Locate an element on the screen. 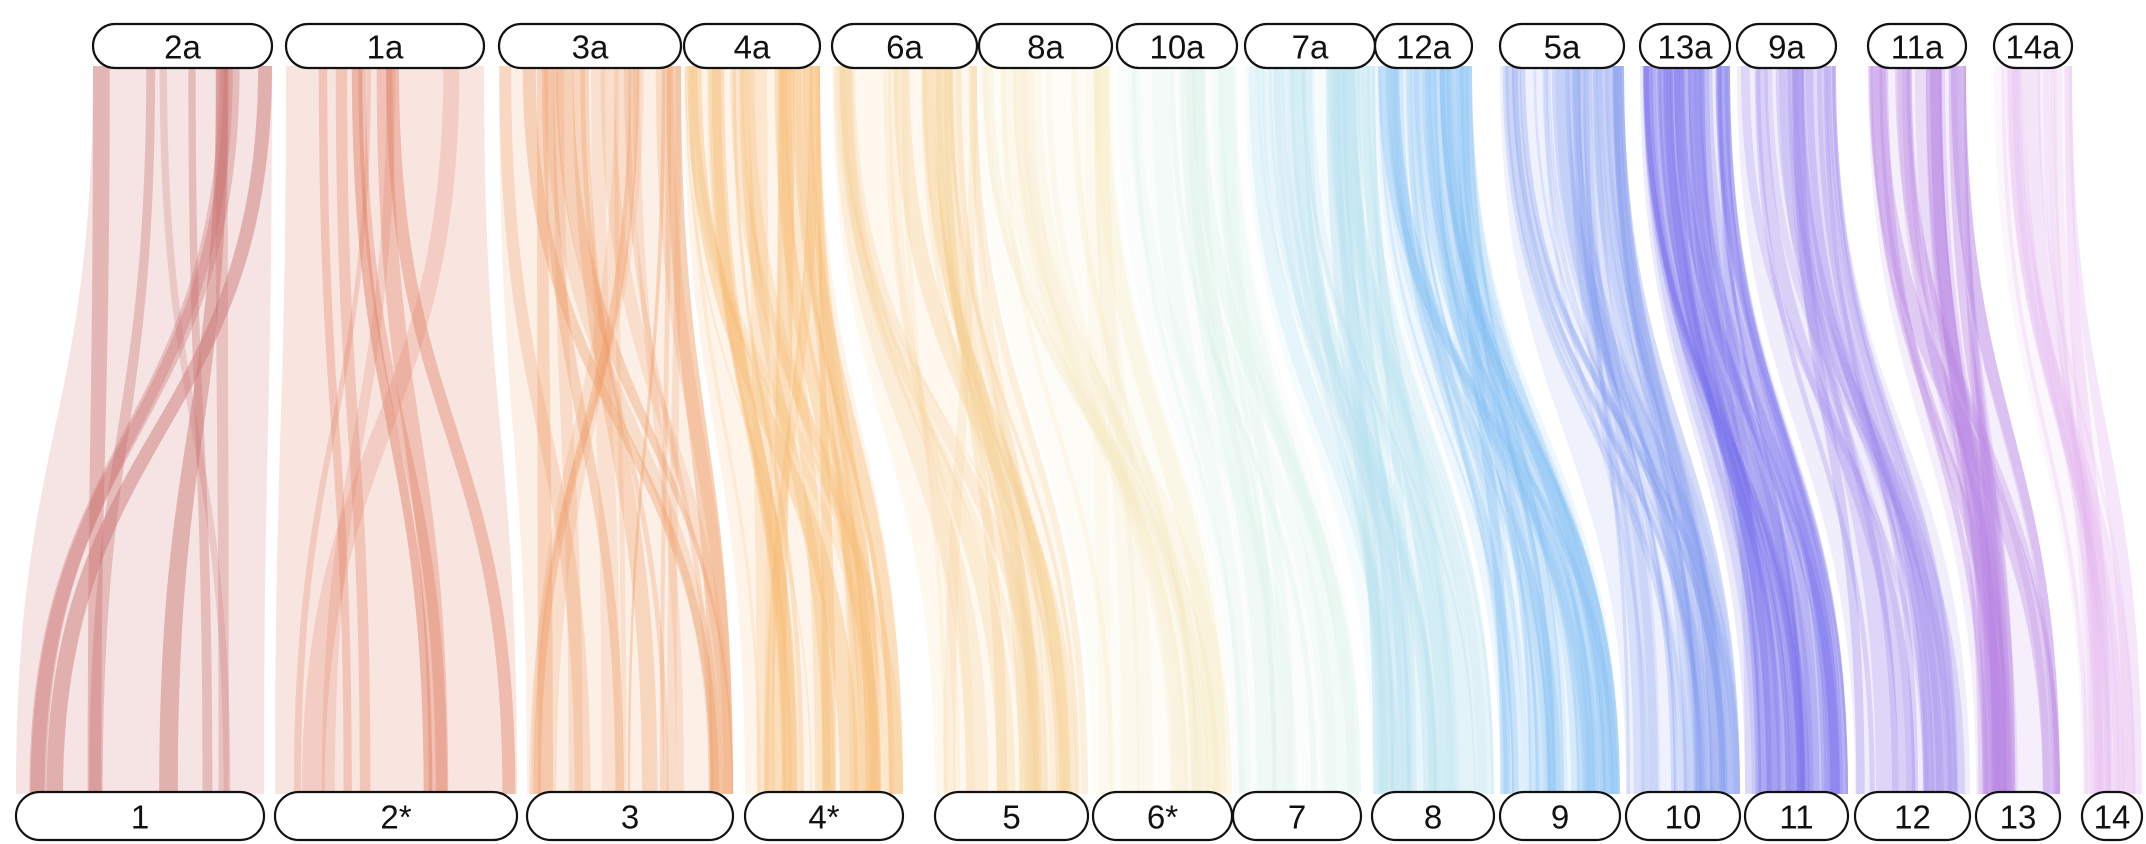 The width and height of the screenshot is (2146, 844). top-chromosome-label: 4a is located at coordinates (752, 47).